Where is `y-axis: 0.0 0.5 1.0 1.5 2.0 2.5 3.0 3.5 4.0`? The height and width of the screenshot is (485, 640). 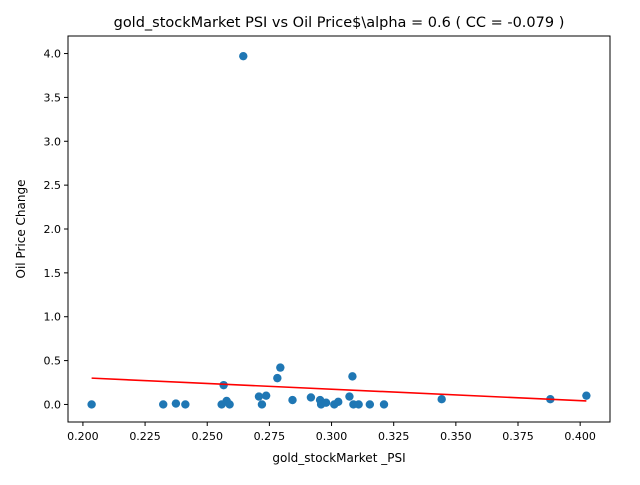 y-axis: 0.0 0.5 1.0 1.5 2.0 2.5 3.0 3.5 4.0 is located at coordinates (56, 229).